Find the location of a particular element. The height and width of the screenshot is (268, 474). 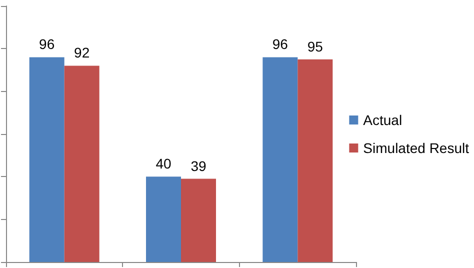

data-label: 39 is located at coordinates (198, 166).